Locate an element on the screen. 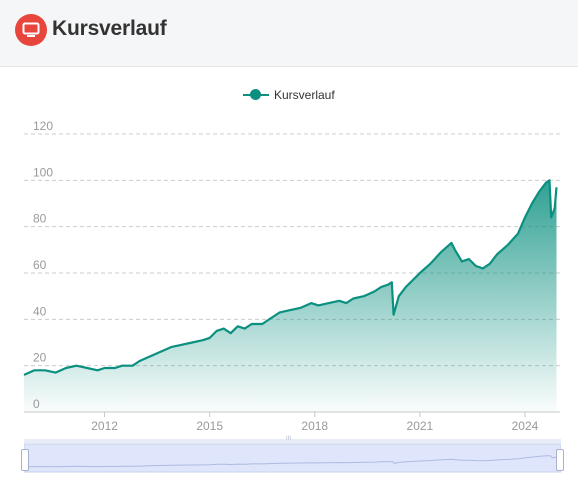 The width and height of the screenshot is (578, 497). y-tick-label: 0 is located at coordinates (36, 404).